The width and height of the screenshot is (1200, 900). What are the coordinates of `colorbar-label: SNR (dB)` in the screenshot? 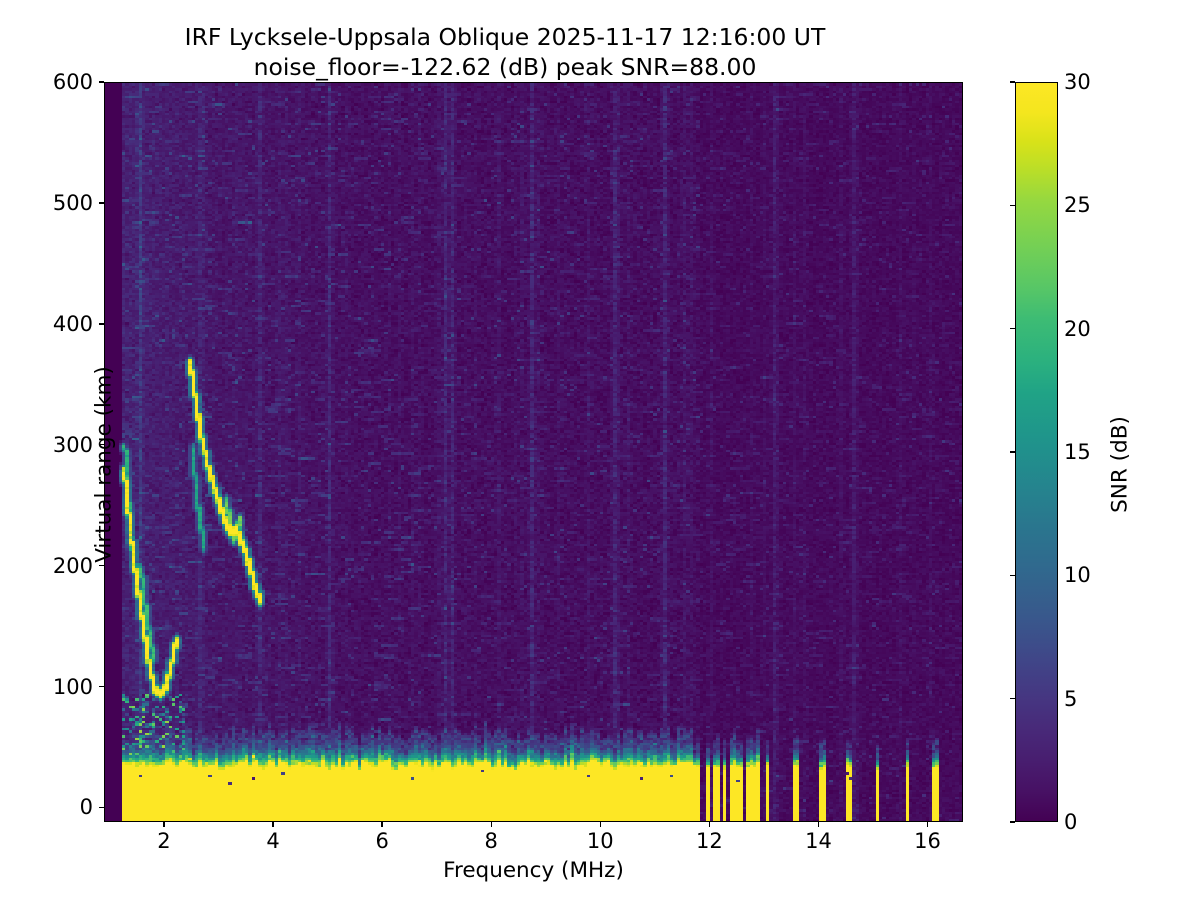 It's located at (1120, 464).